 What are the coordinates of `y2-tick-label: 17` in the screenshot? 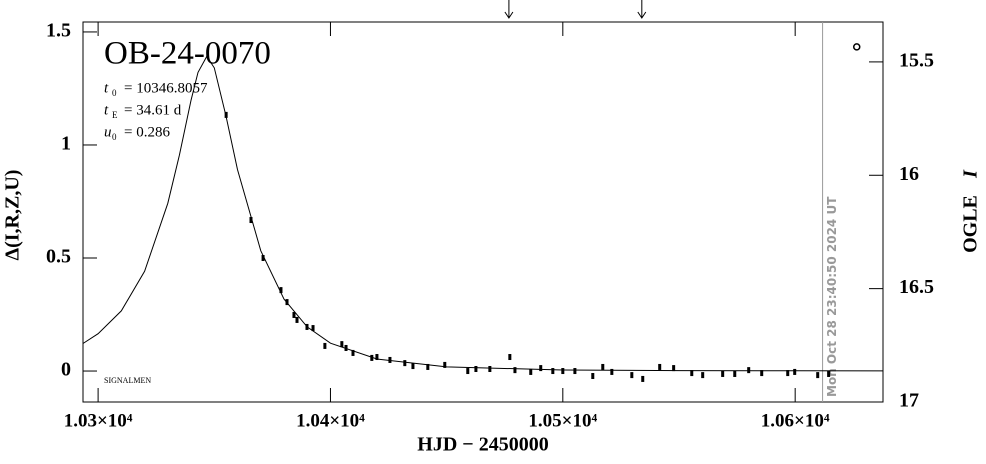 It's located at (909, 401).